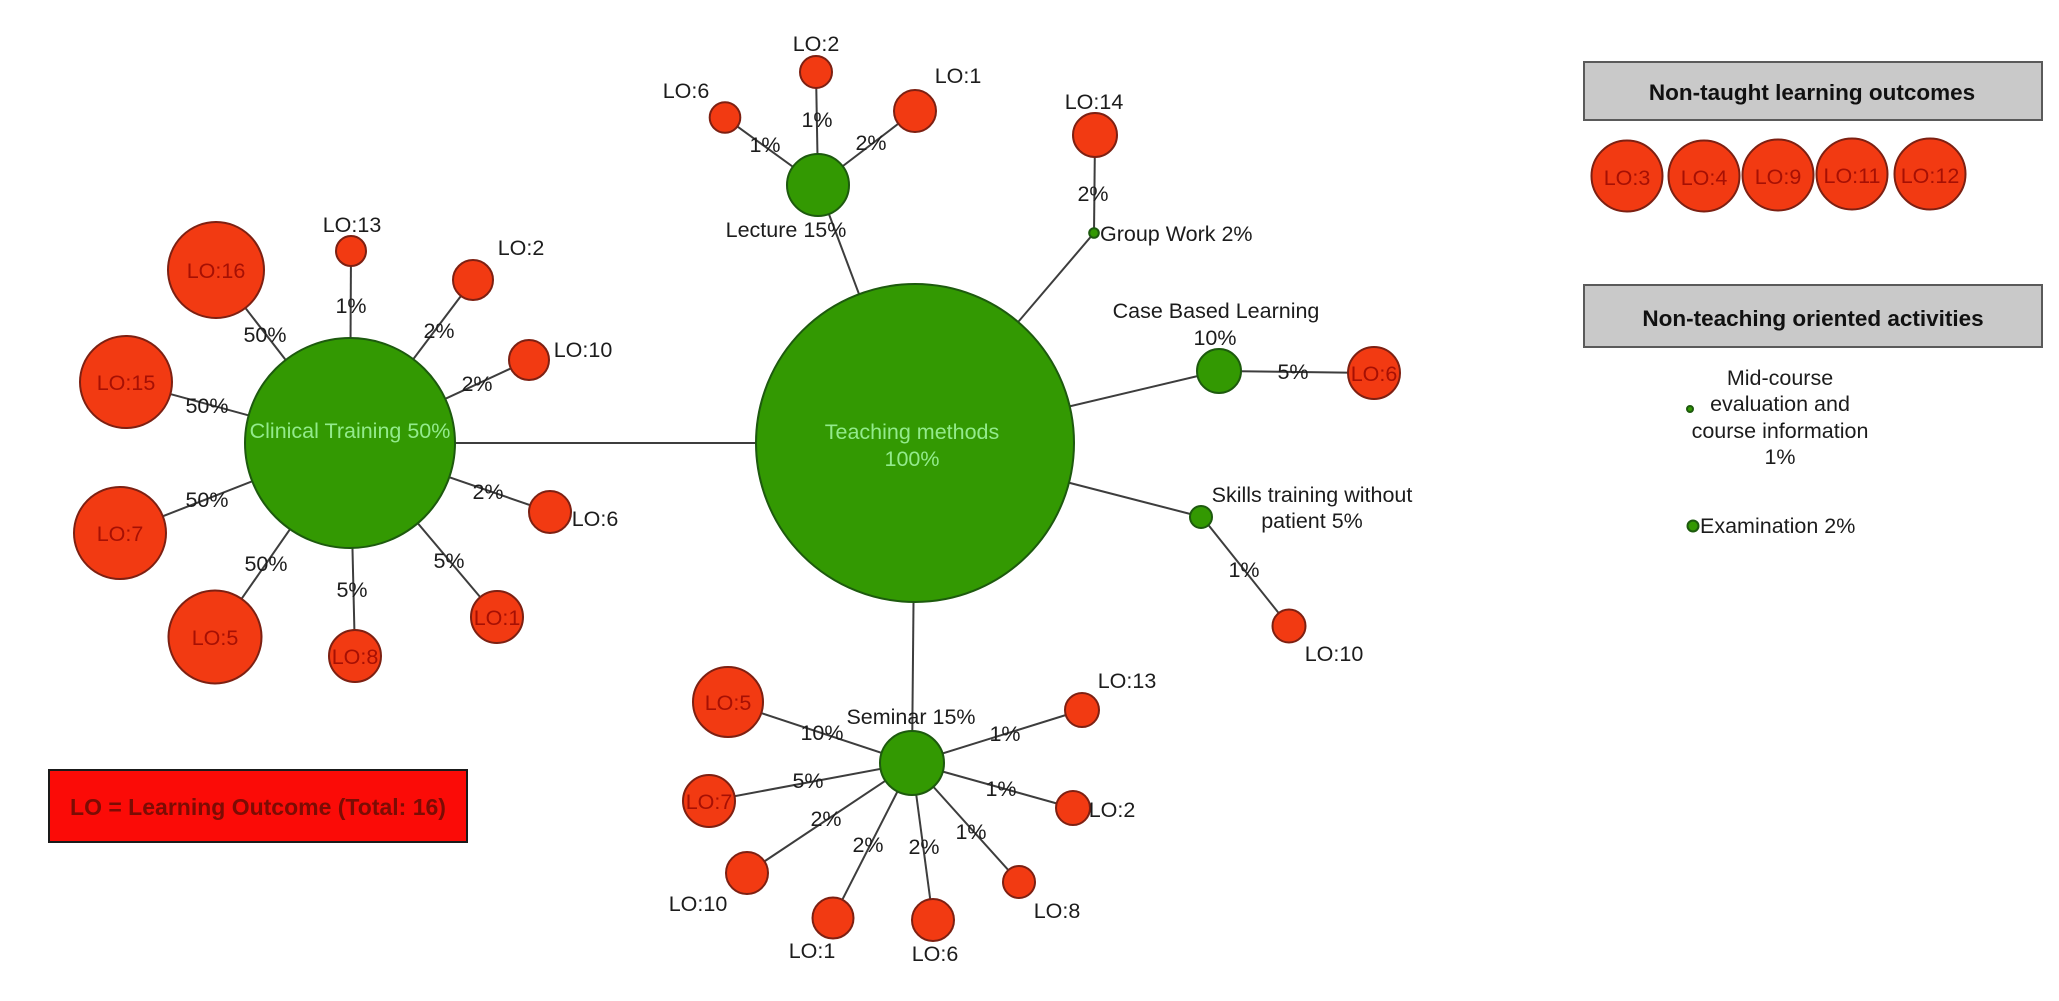 The width and height of the screenshot is (2059, 1001). What do you see at coordinates (1216, 311) in the screenshot?
I see `svg-text: Case Based Learning` at bounding box center [1216, 311].